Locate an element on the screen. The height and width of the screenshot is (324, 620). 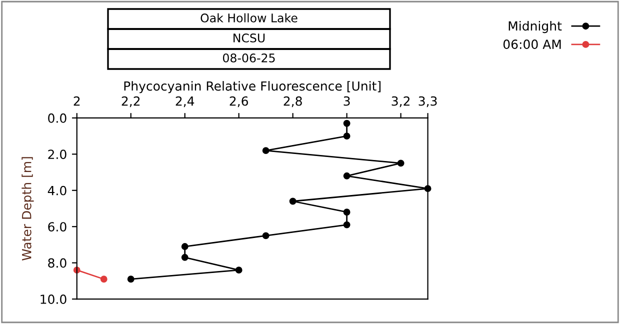
y-tick-label: 10.0 is located at coordinates (53, 299).